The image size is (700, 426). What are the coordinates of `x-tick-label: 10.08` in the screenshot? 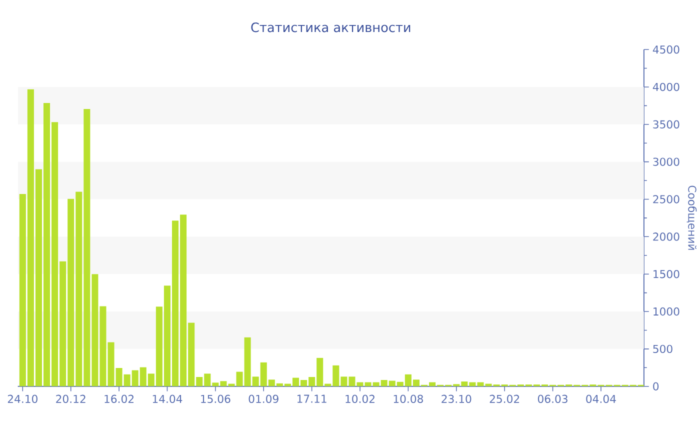 It's located at (408, 399).